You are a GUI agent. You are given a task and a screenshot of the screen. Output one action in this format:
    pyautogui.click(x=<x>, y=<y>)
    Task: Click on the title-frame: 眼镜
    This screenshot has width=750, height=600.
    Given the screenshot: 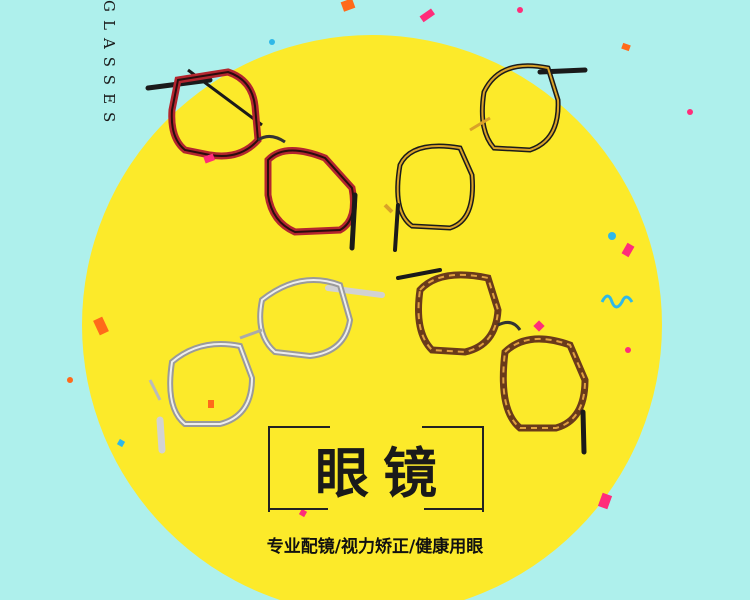 What is the action you would take?
    pyautogui.click(x=376, y=469)
    